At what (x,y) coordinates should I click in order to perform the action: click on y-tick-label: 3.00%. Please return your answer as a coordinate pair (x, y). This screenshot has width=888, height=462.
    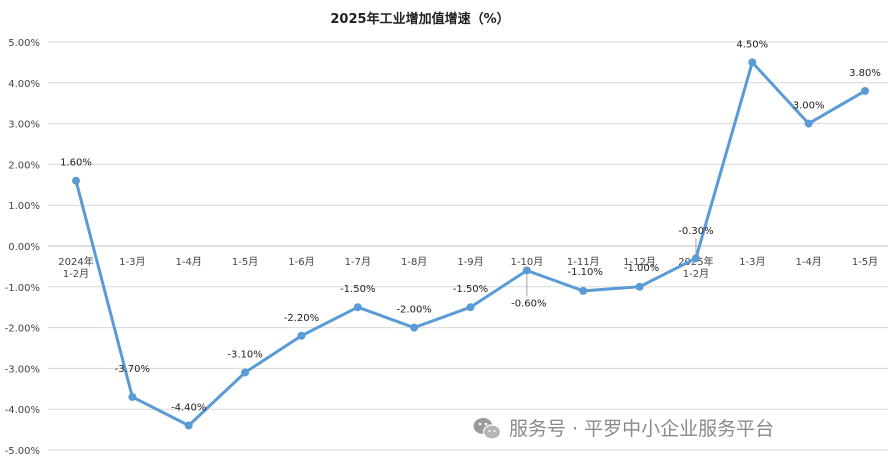
    Looking at the image, I should click on (24, 125).